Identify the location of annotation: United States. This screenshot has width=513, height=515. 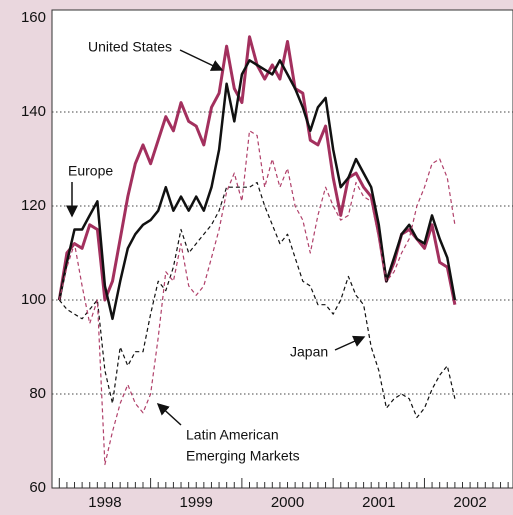
(130, 47).